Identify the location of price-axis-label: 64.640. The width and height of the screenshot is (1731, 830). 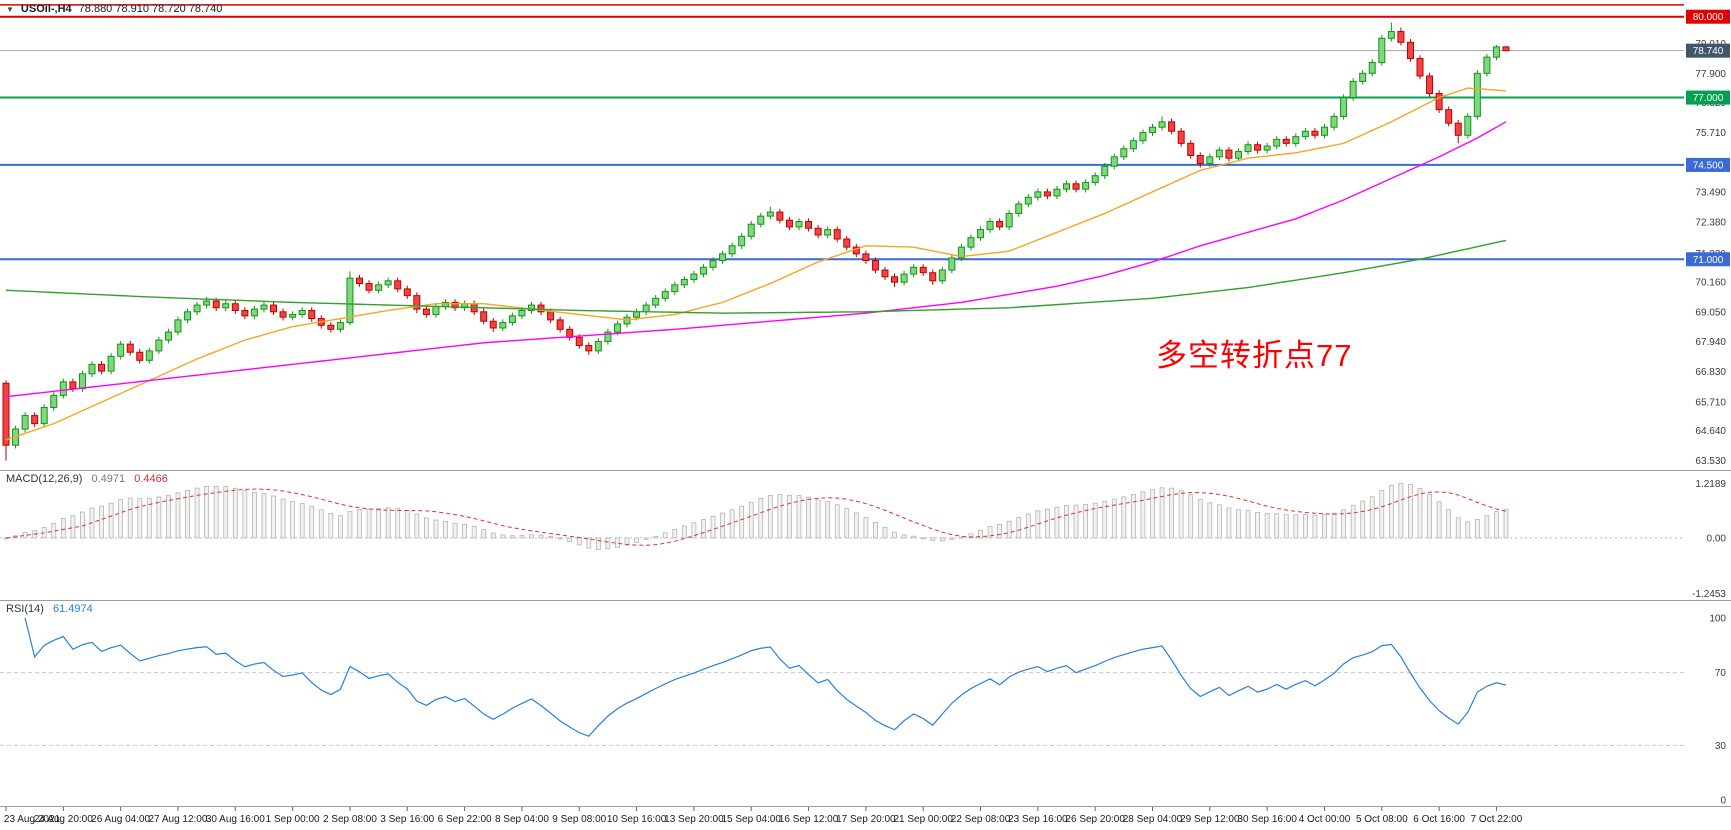
(1710, 431).